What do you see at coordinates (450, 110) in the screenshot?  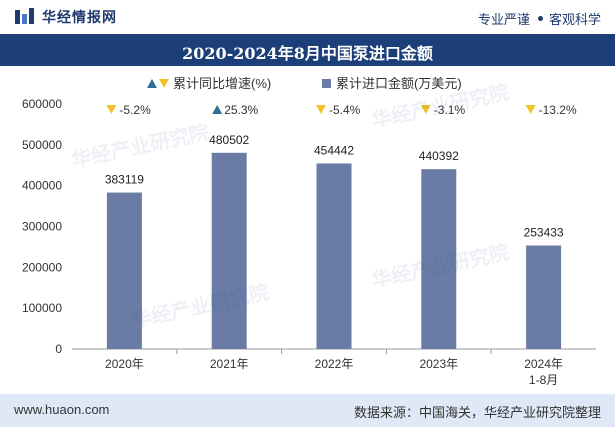 I see `growth-label-3: -3.1%` at bounding box center [450, 110].